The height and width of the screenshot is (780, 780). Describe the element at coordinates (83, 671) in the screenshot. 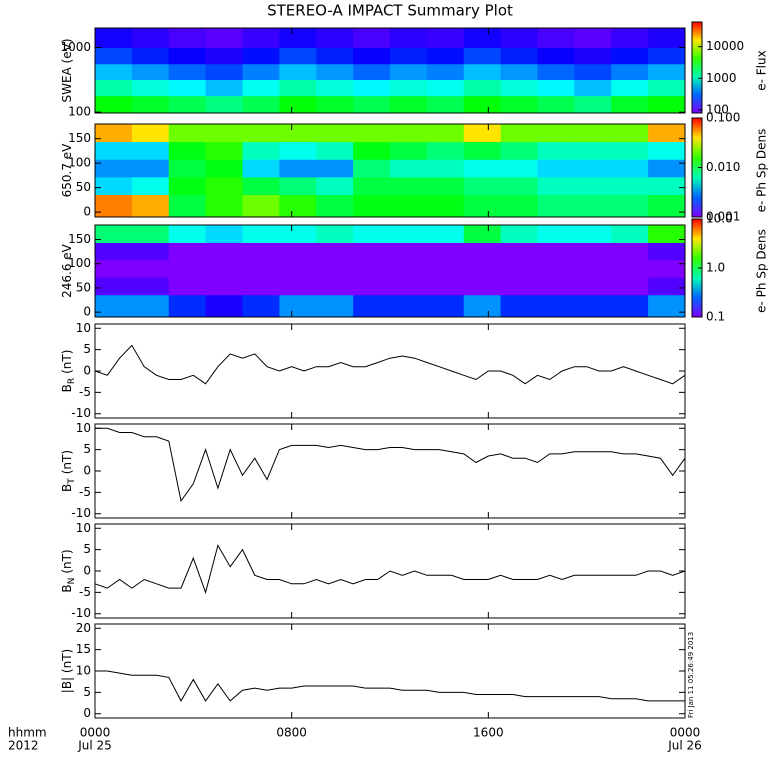

I see `y-tick-label: 10` at that location.